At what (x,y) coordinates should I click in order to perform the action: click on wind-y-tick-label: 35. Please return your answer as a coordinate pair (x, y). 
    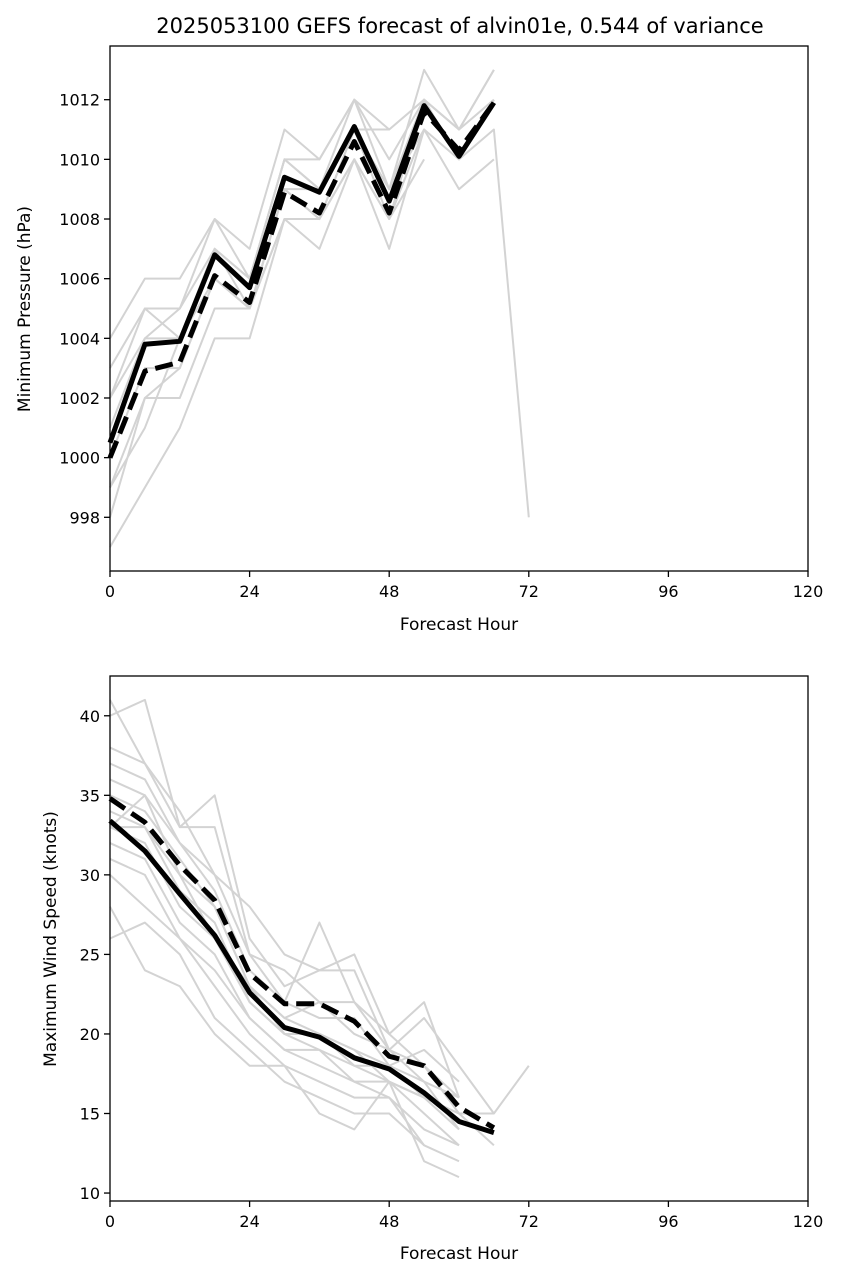
    Looking at the image, I should click on (90, 795).